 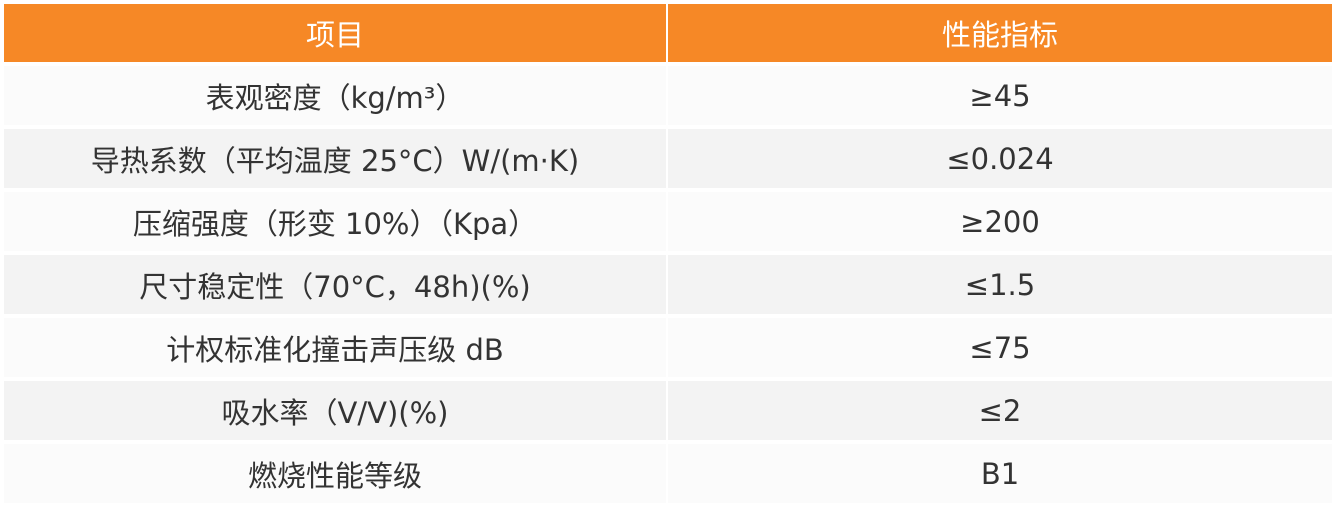 I want to click on item-cell: 计权标准化撞击声压级 dB, so click(x=335, y=347).